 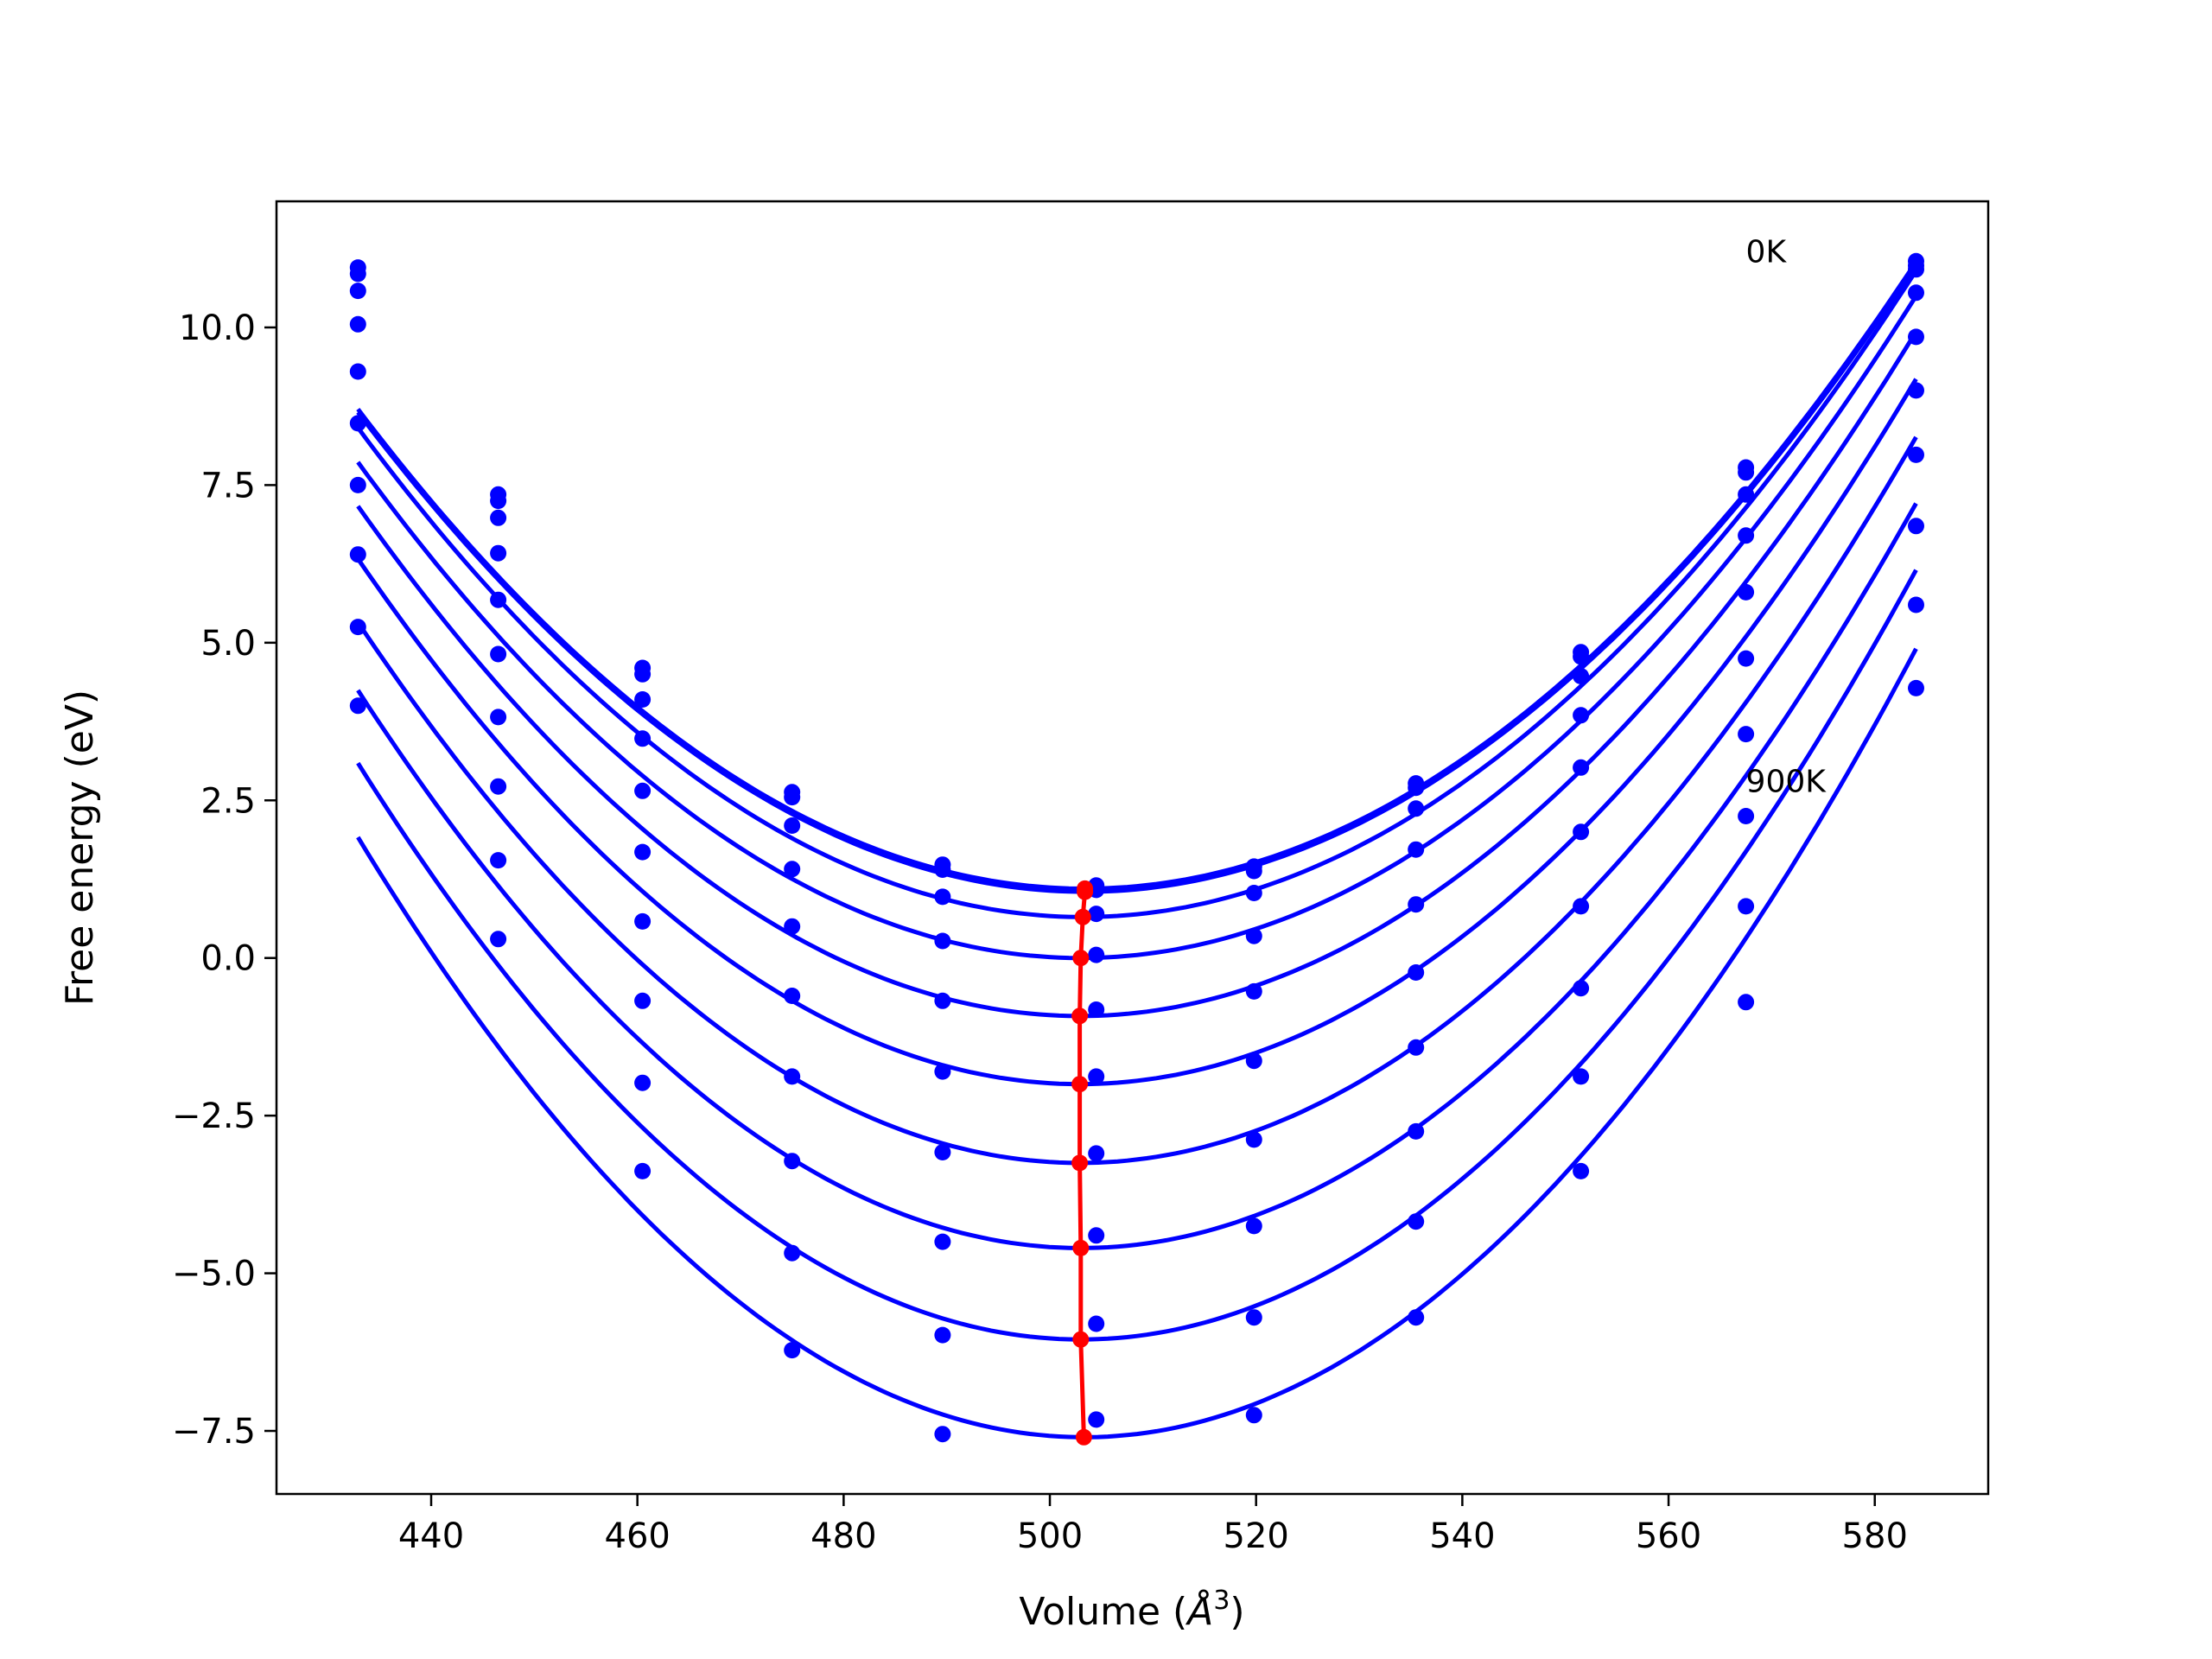 I want to click on temperature-annotation: 0K, so click(x=1767, y=252).